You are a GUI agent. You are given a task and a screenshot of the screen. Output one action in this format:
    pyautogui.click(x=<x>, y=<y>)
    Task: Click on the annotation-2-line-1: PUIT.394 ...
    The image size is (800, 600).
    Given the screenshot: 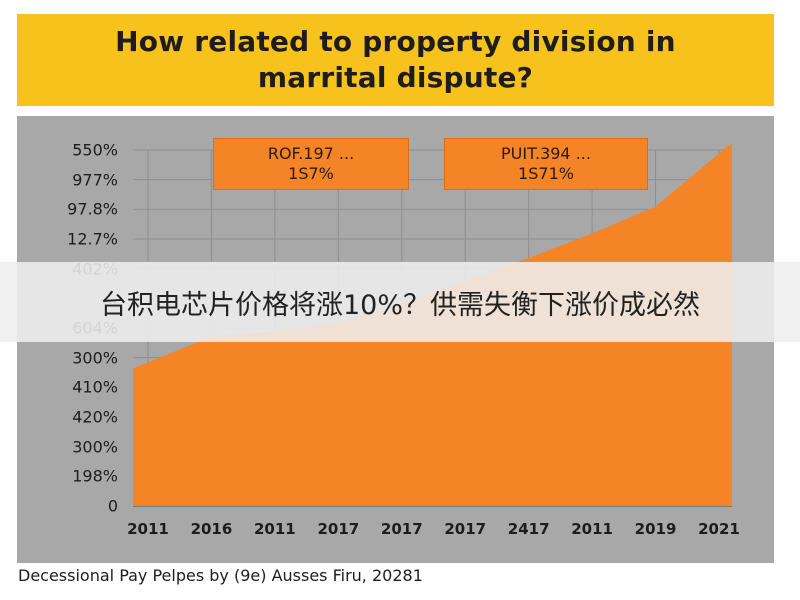 What is the action you would take?
    pyautogui.click(x=546, y=153)
    